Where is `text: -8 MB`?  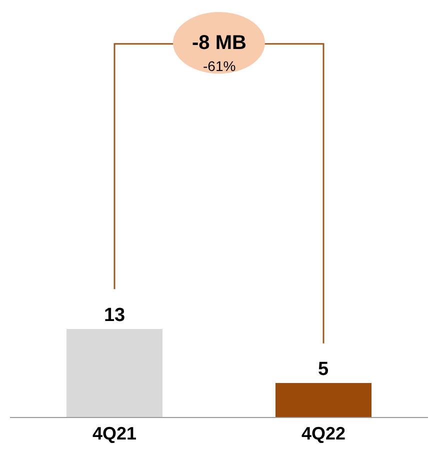
text: -8 MB is located at coordinates (219, 43).